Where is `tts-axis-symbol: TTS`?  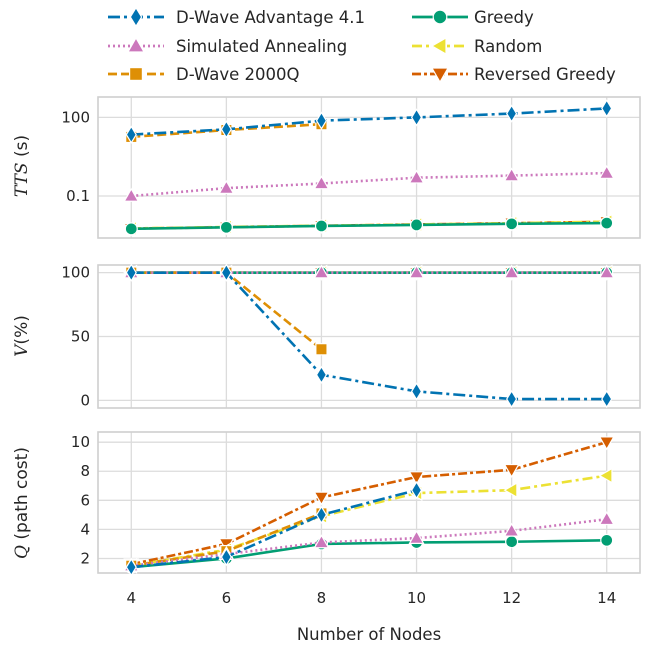 tts-axis-symbol: TTS is located at coordinates (22, 179).